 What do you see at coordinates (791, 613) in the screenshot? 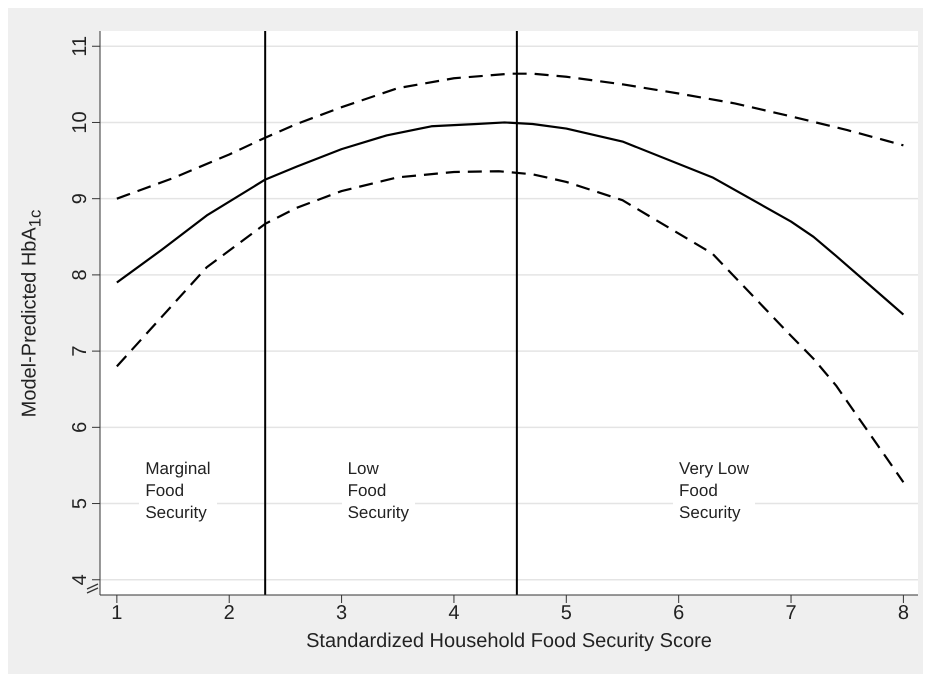
I see `x-tick-label: 7` at bounding box center [791, 613].